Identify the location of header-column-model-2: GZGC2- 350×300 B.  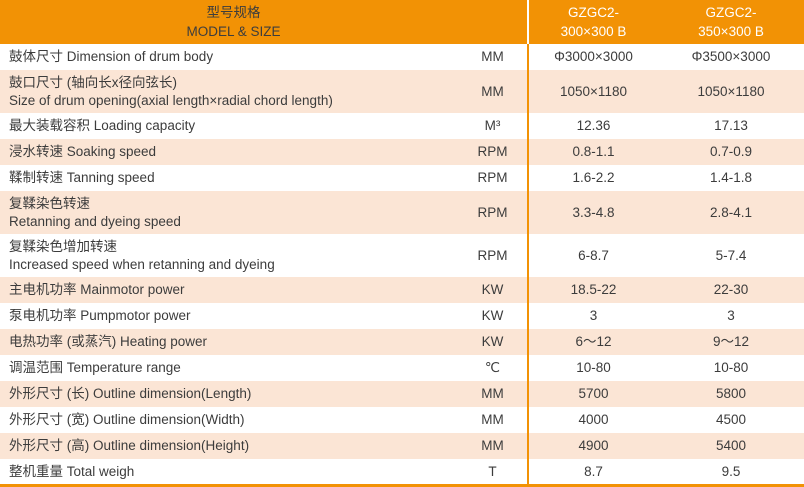
(731, 22).